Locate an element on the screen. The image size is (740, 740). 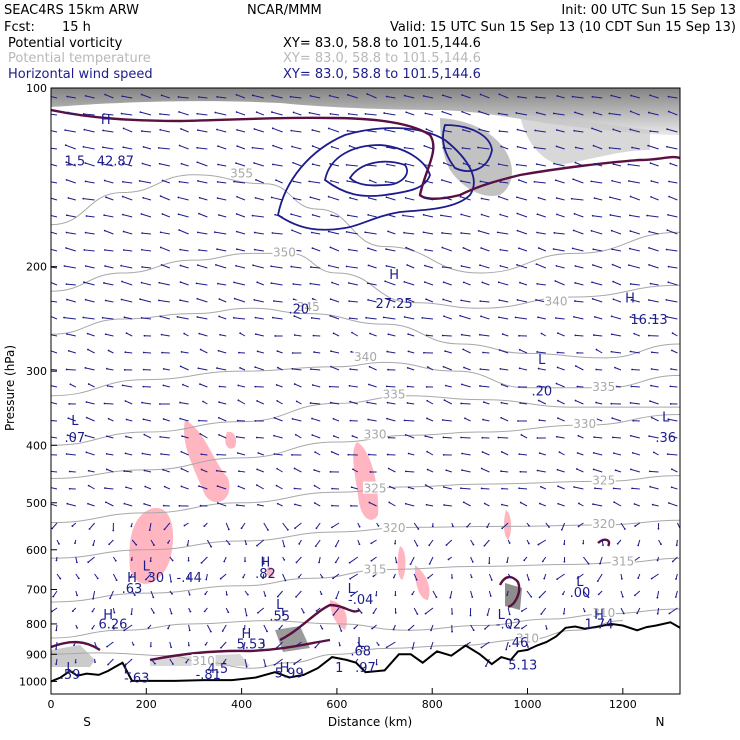
theta-label: 315 is located at coordinates (622, 561).